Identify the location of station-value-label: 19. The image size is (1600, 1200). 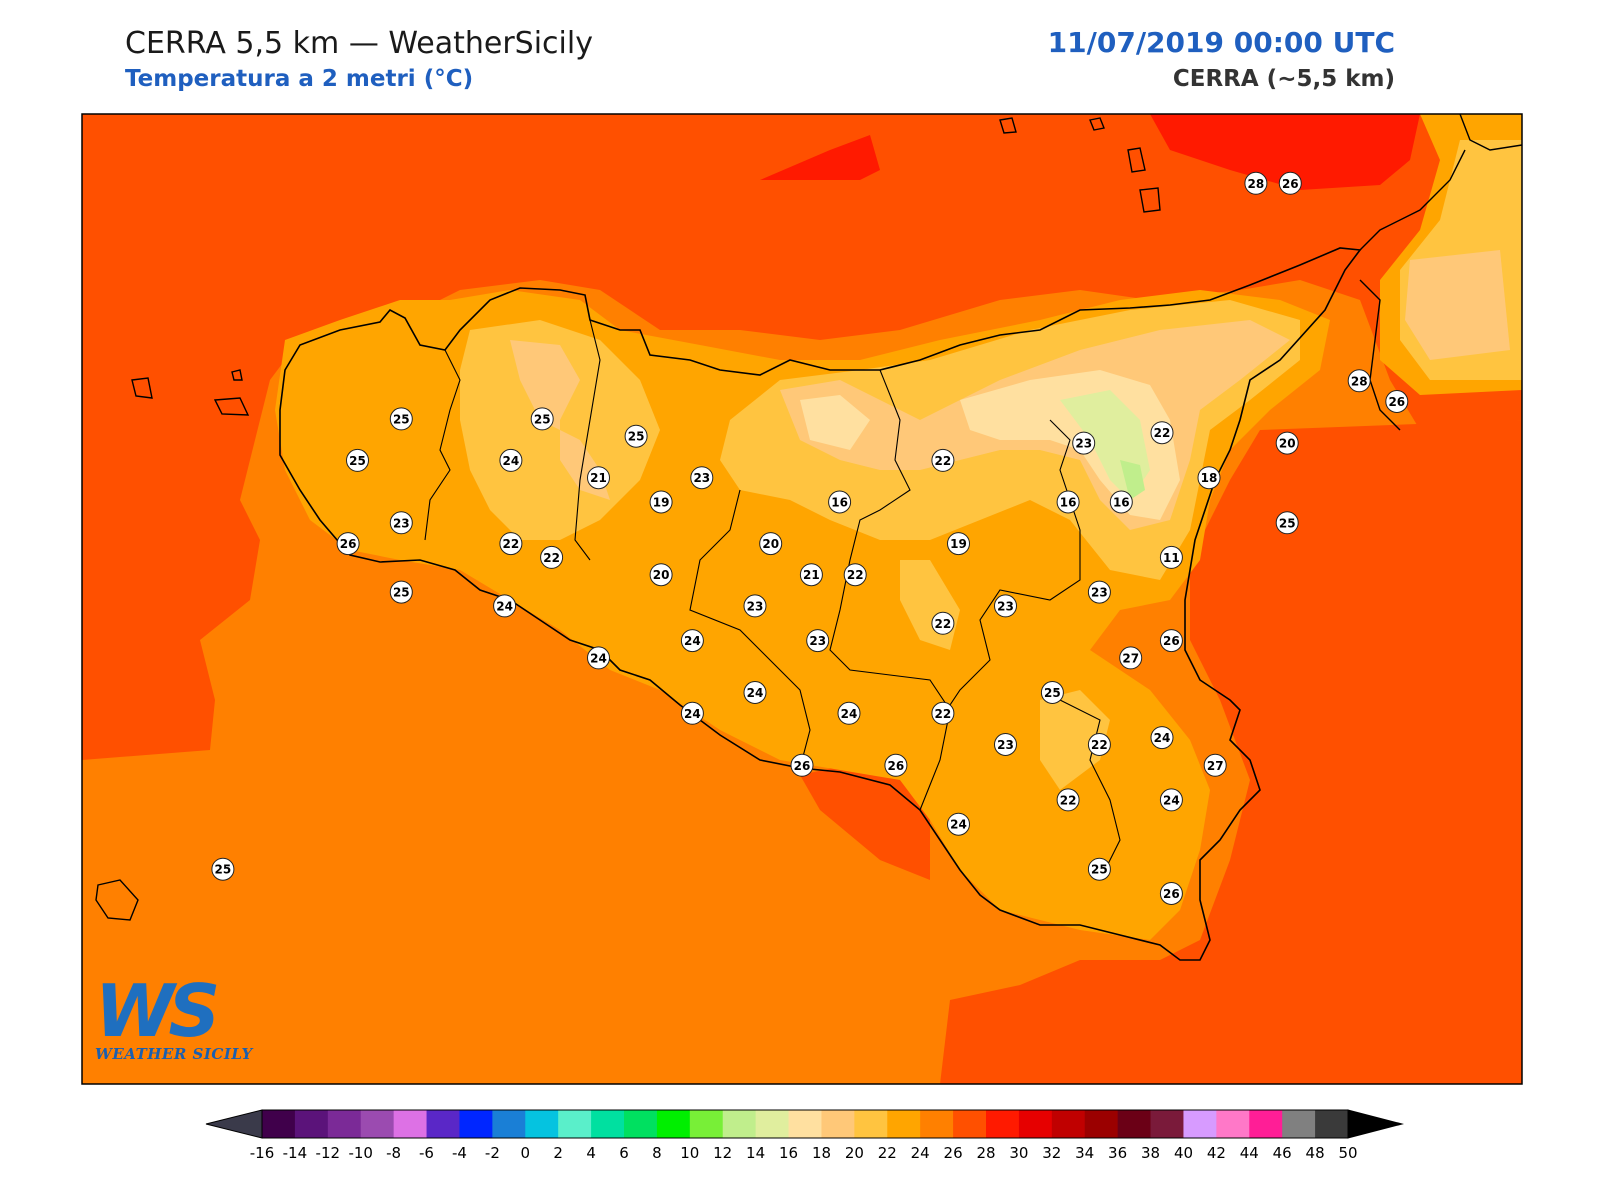
(958, 544).